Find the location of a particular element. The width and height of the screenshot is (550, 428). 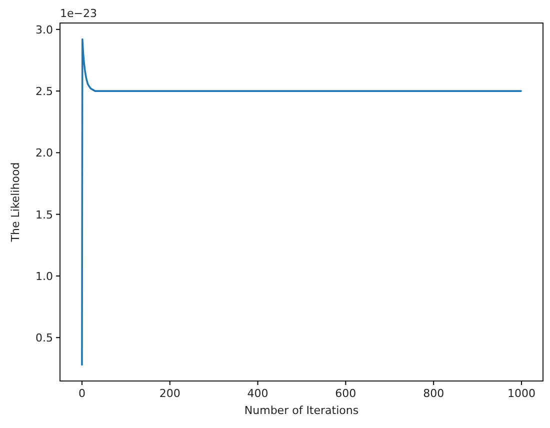

y-tick-label: 3.0 is located at coordinates (44, 29).